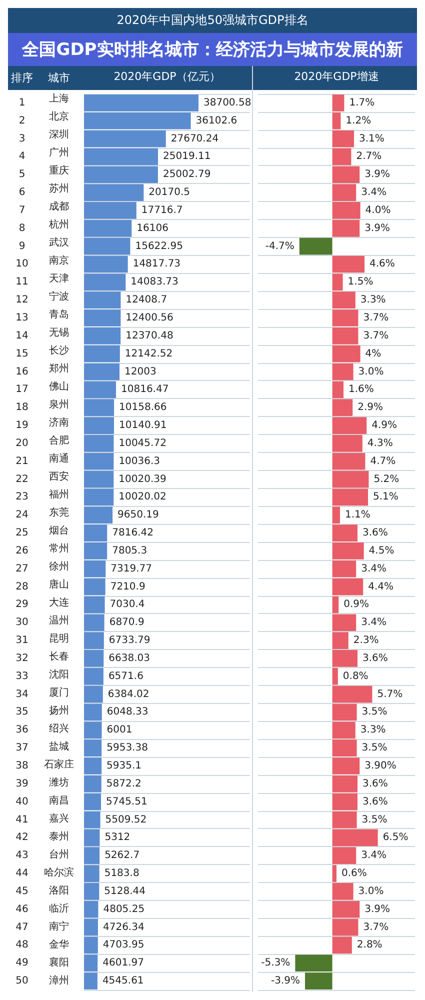 Image resolution: width=425 pixels, height=1000 pixels. I want to click on data-label: 6870.9, so click(126, 622).